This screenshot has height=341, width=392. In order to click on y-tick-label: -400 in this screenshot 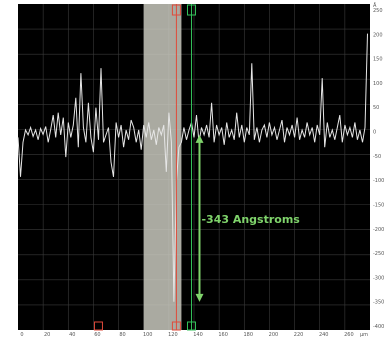, I will do `click(378, 327)`.